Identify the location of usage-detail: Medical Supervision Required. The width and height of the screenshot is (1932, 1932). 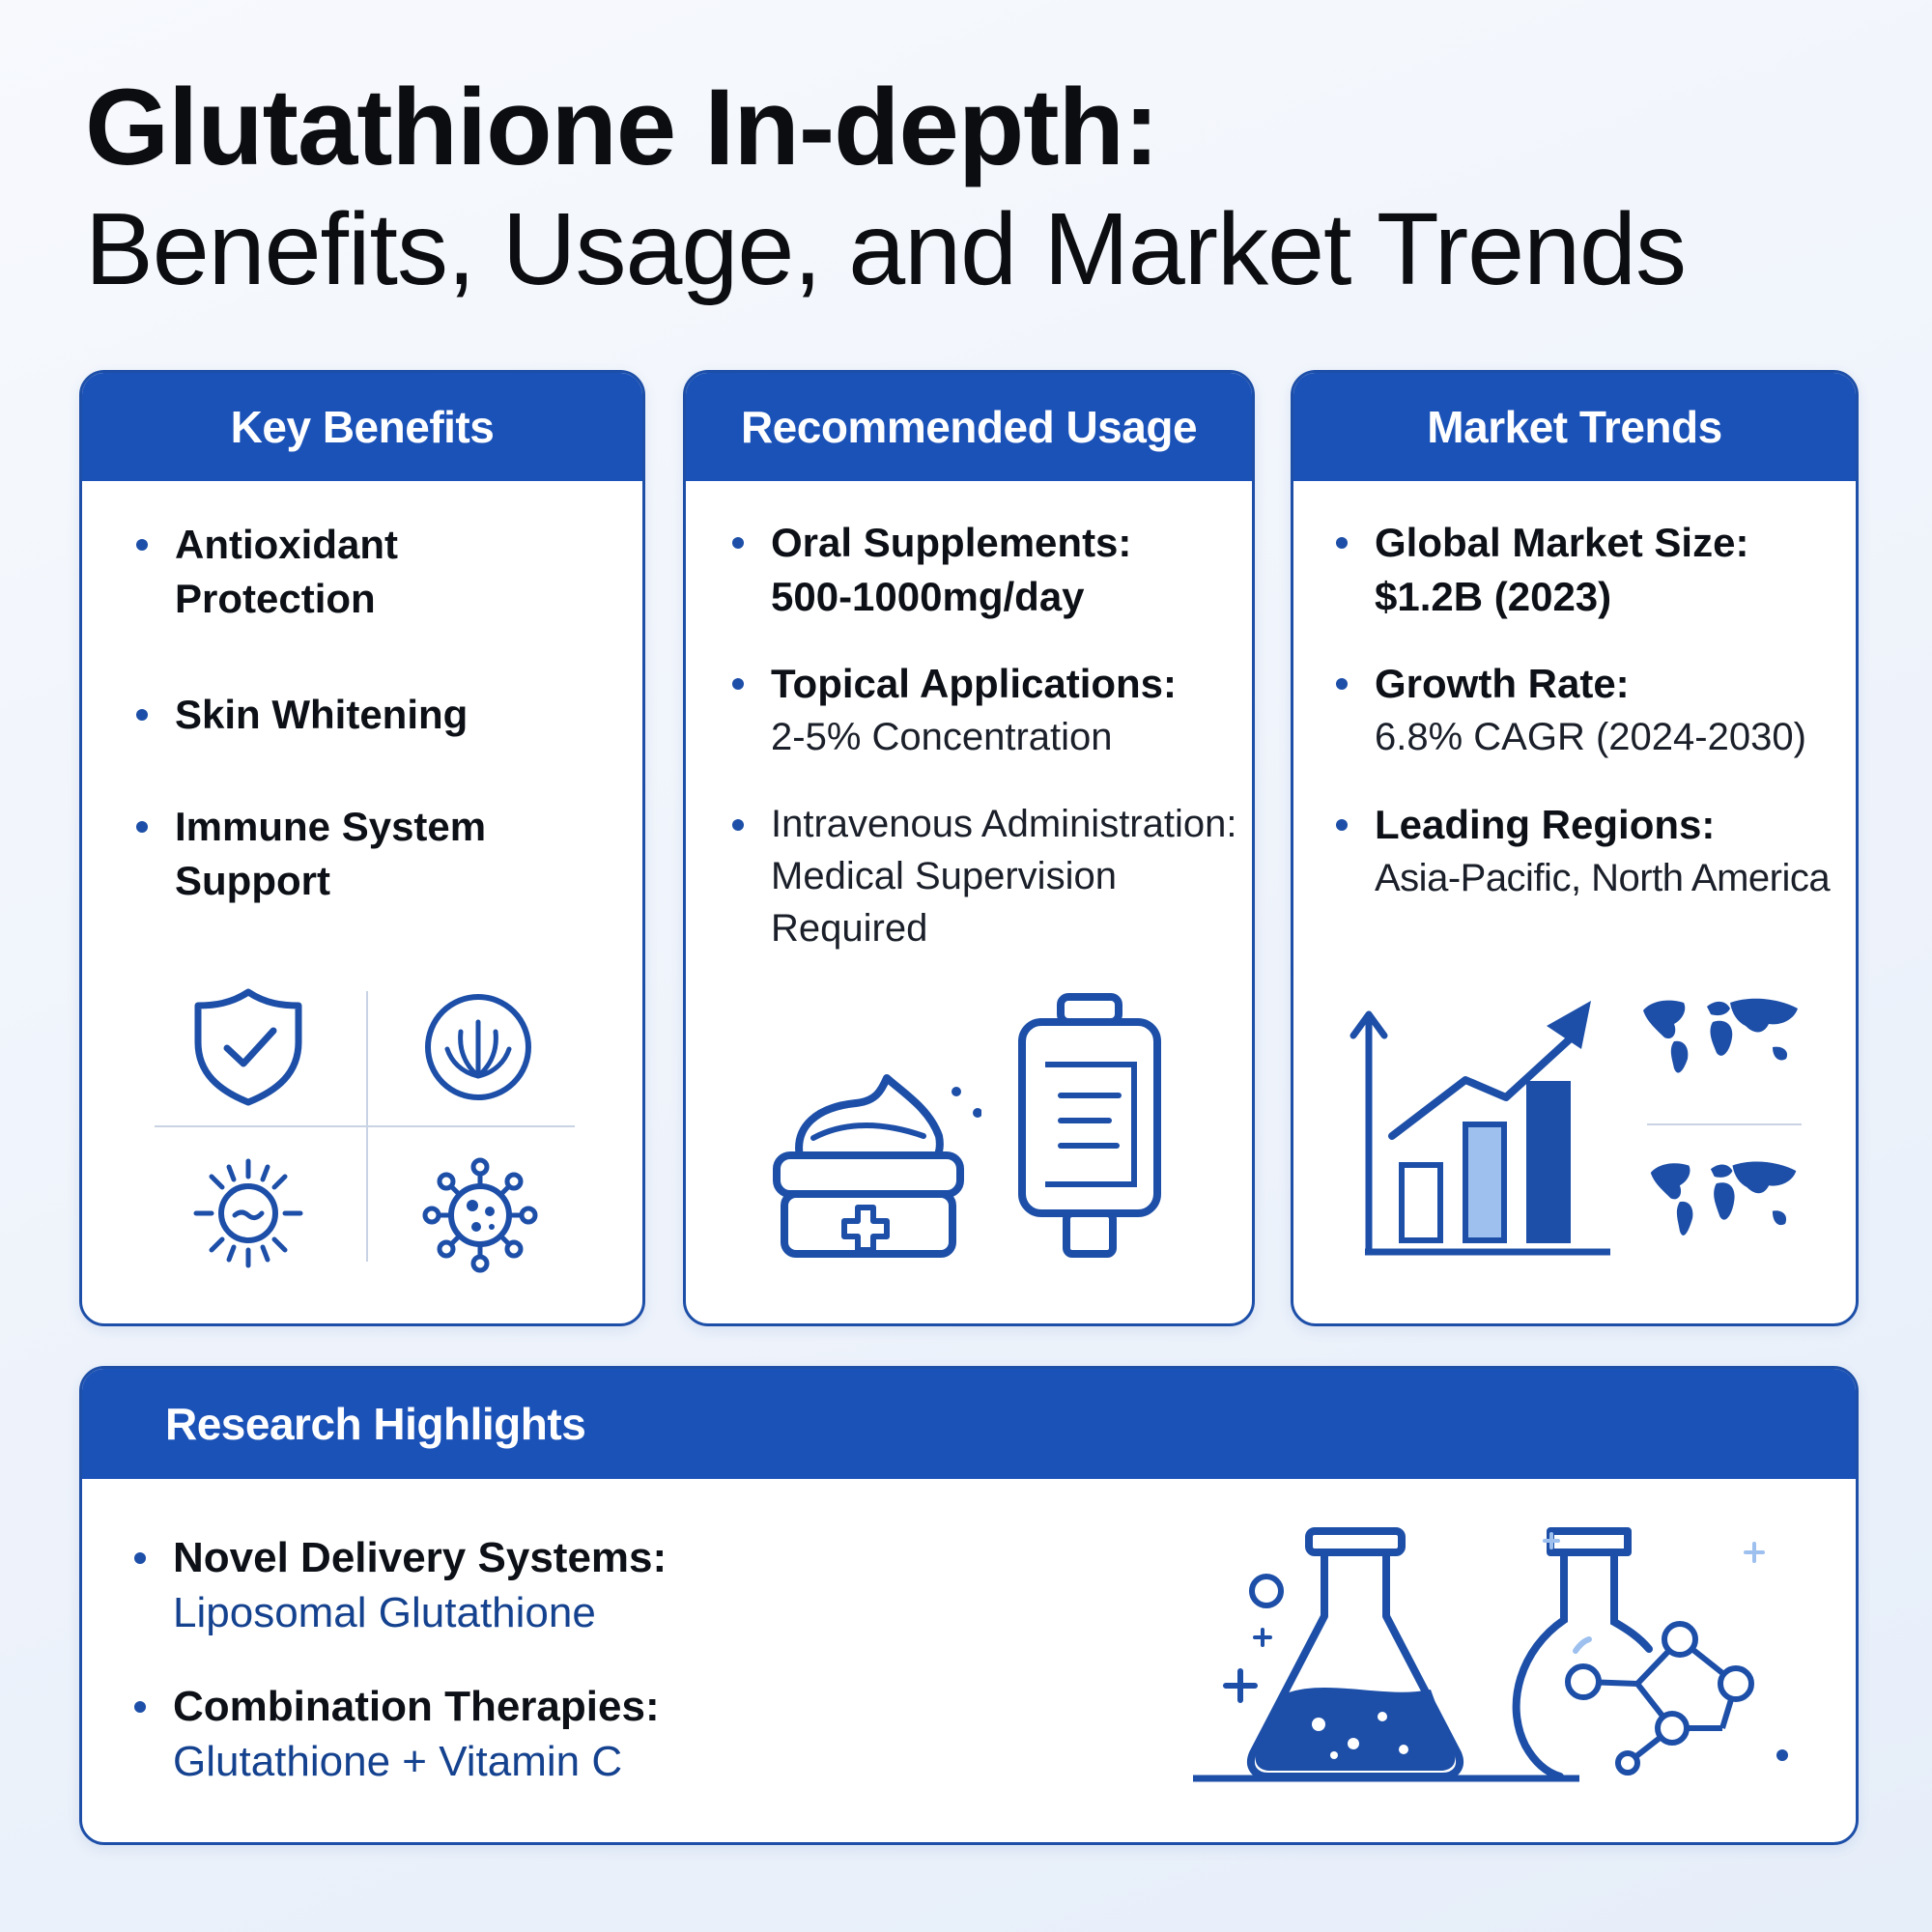
(944, 902).